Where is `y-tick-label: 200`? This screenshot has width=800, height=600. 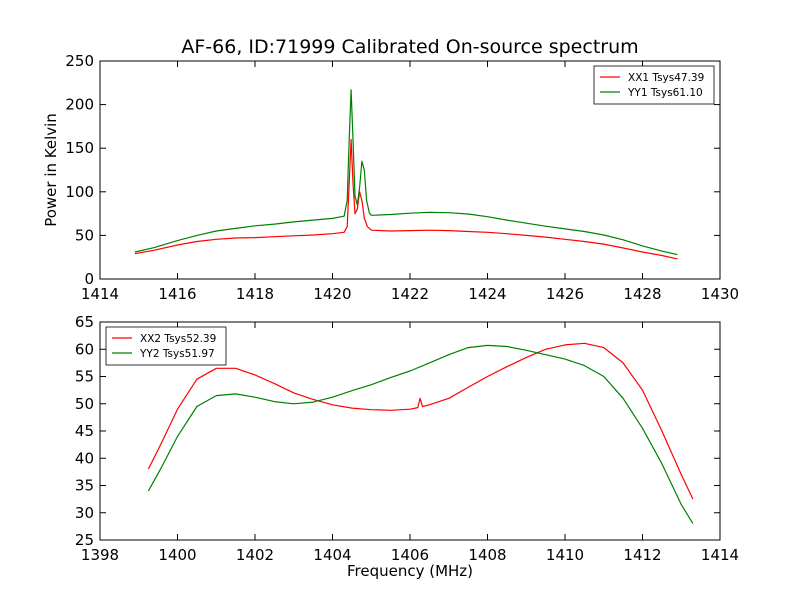
y-tick-label: 200 is located at coordinates (79, 105).